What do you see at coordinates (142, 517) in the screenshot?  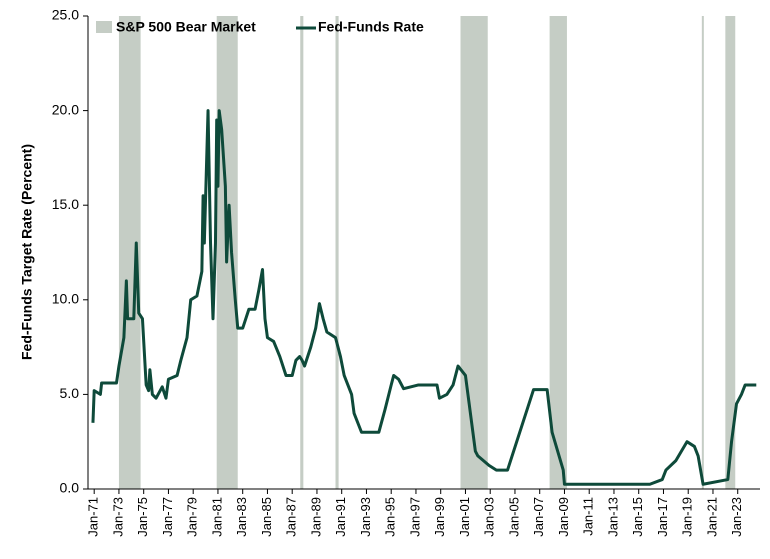 I see `x-tick-label: Jan-75` at bounding box center [142, 517].